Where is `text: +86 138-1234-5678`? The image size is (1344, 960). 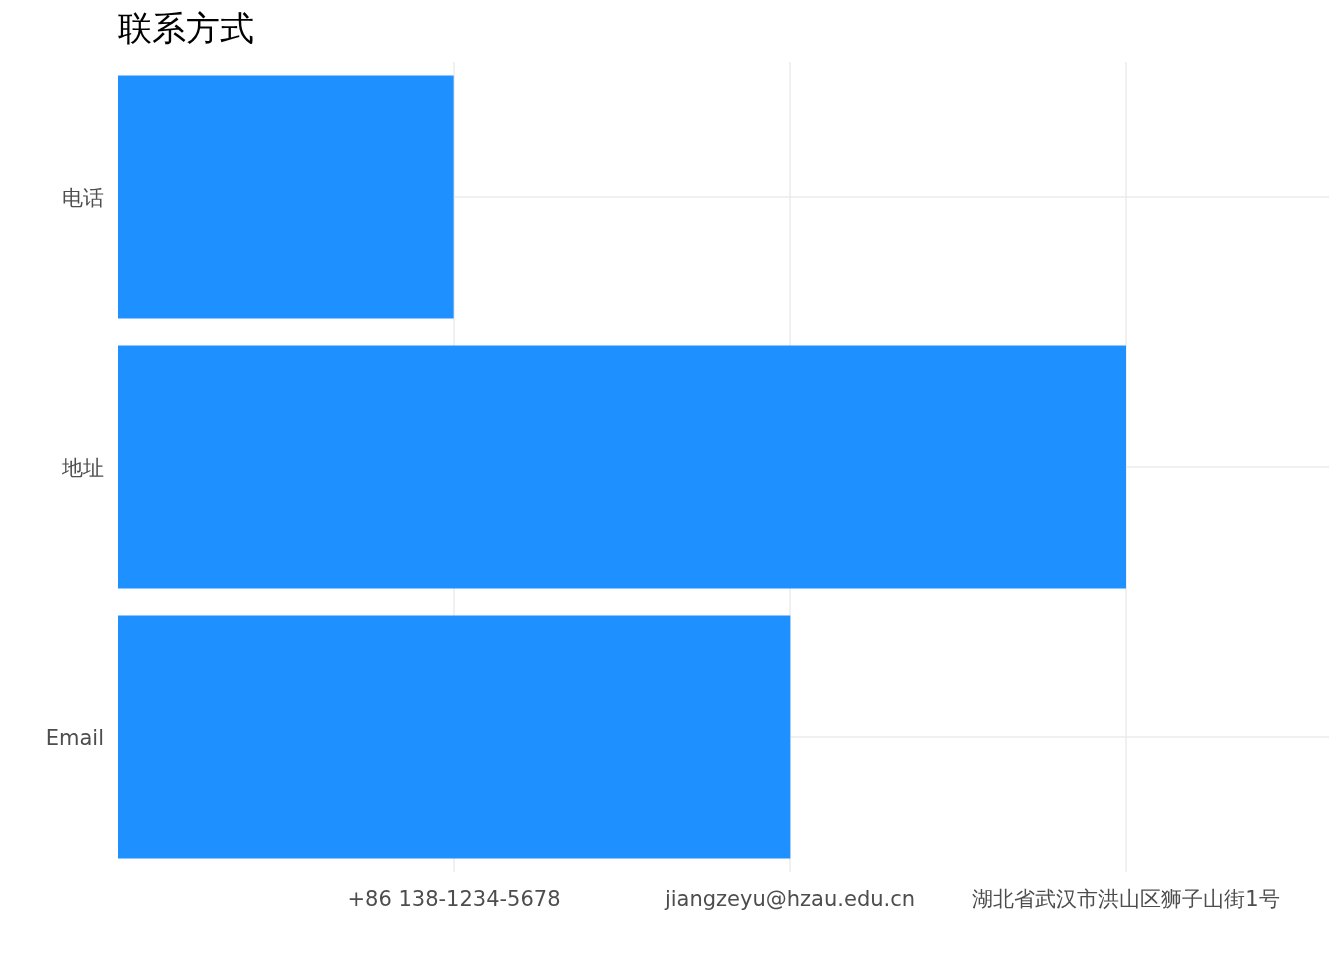
text: +86 138-1234-5678 is located at coordinates (454, 899).